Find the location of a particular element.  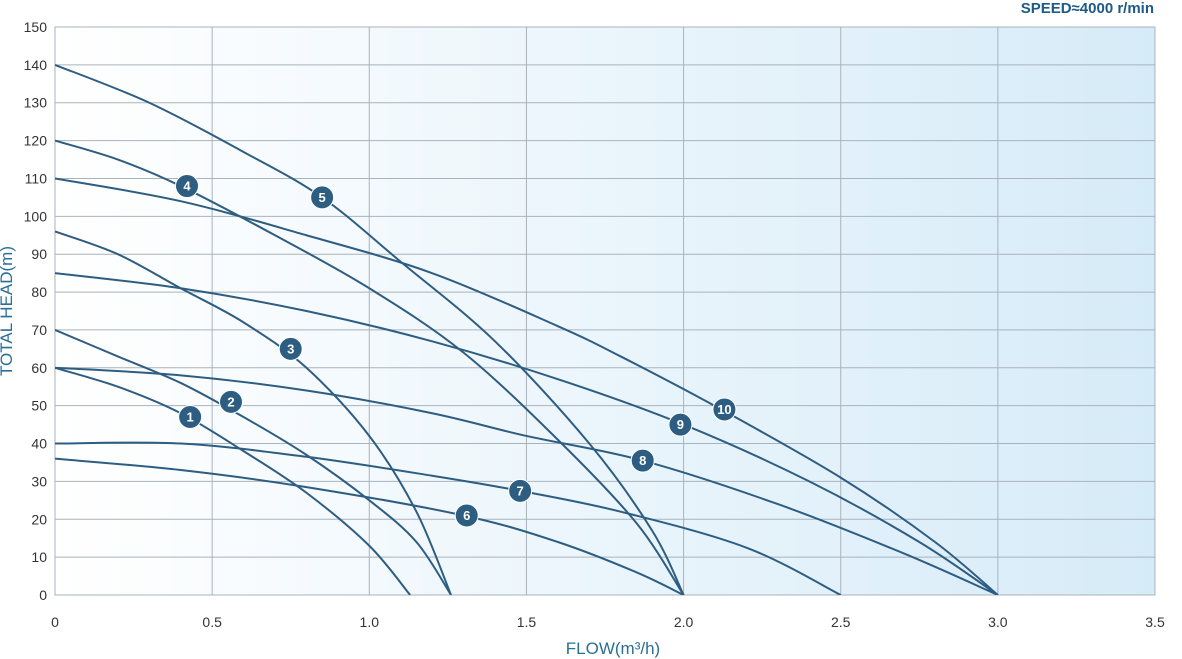

x-tick-label: 0 is located at coordinates (55, 622).